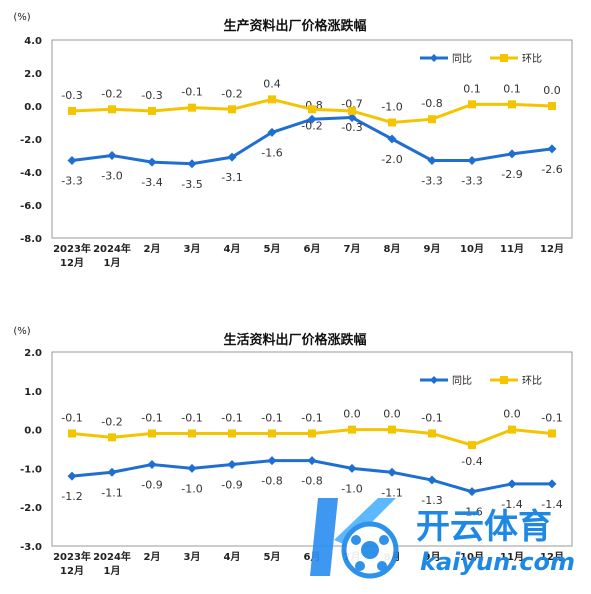 This screenshot has height=594, width=591. What do you see at coordinates (33, 107) in the screenshot?
I see `y-tick-label: 0.0` at bounding box center [33, 107].